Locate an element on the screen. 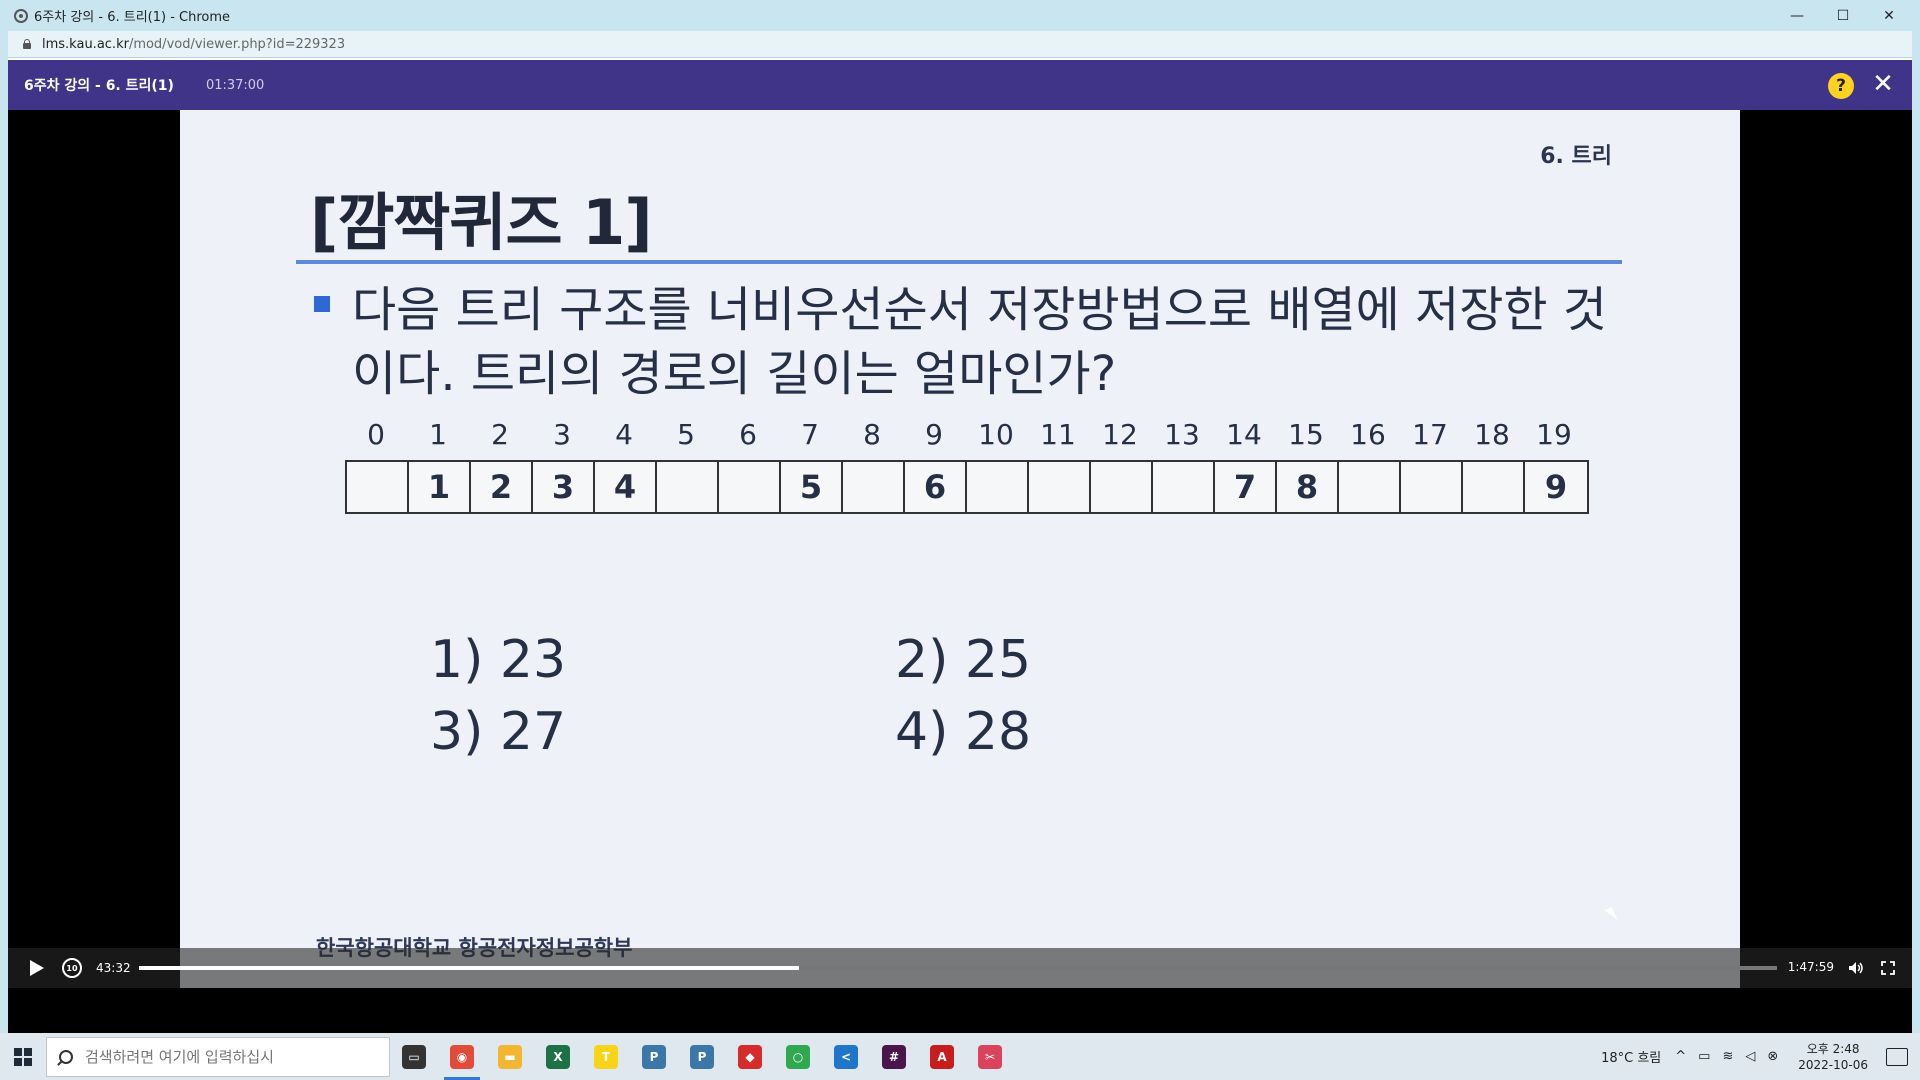  taskbar-app-snipping: ✂ is located at coordinates (990, 1056).